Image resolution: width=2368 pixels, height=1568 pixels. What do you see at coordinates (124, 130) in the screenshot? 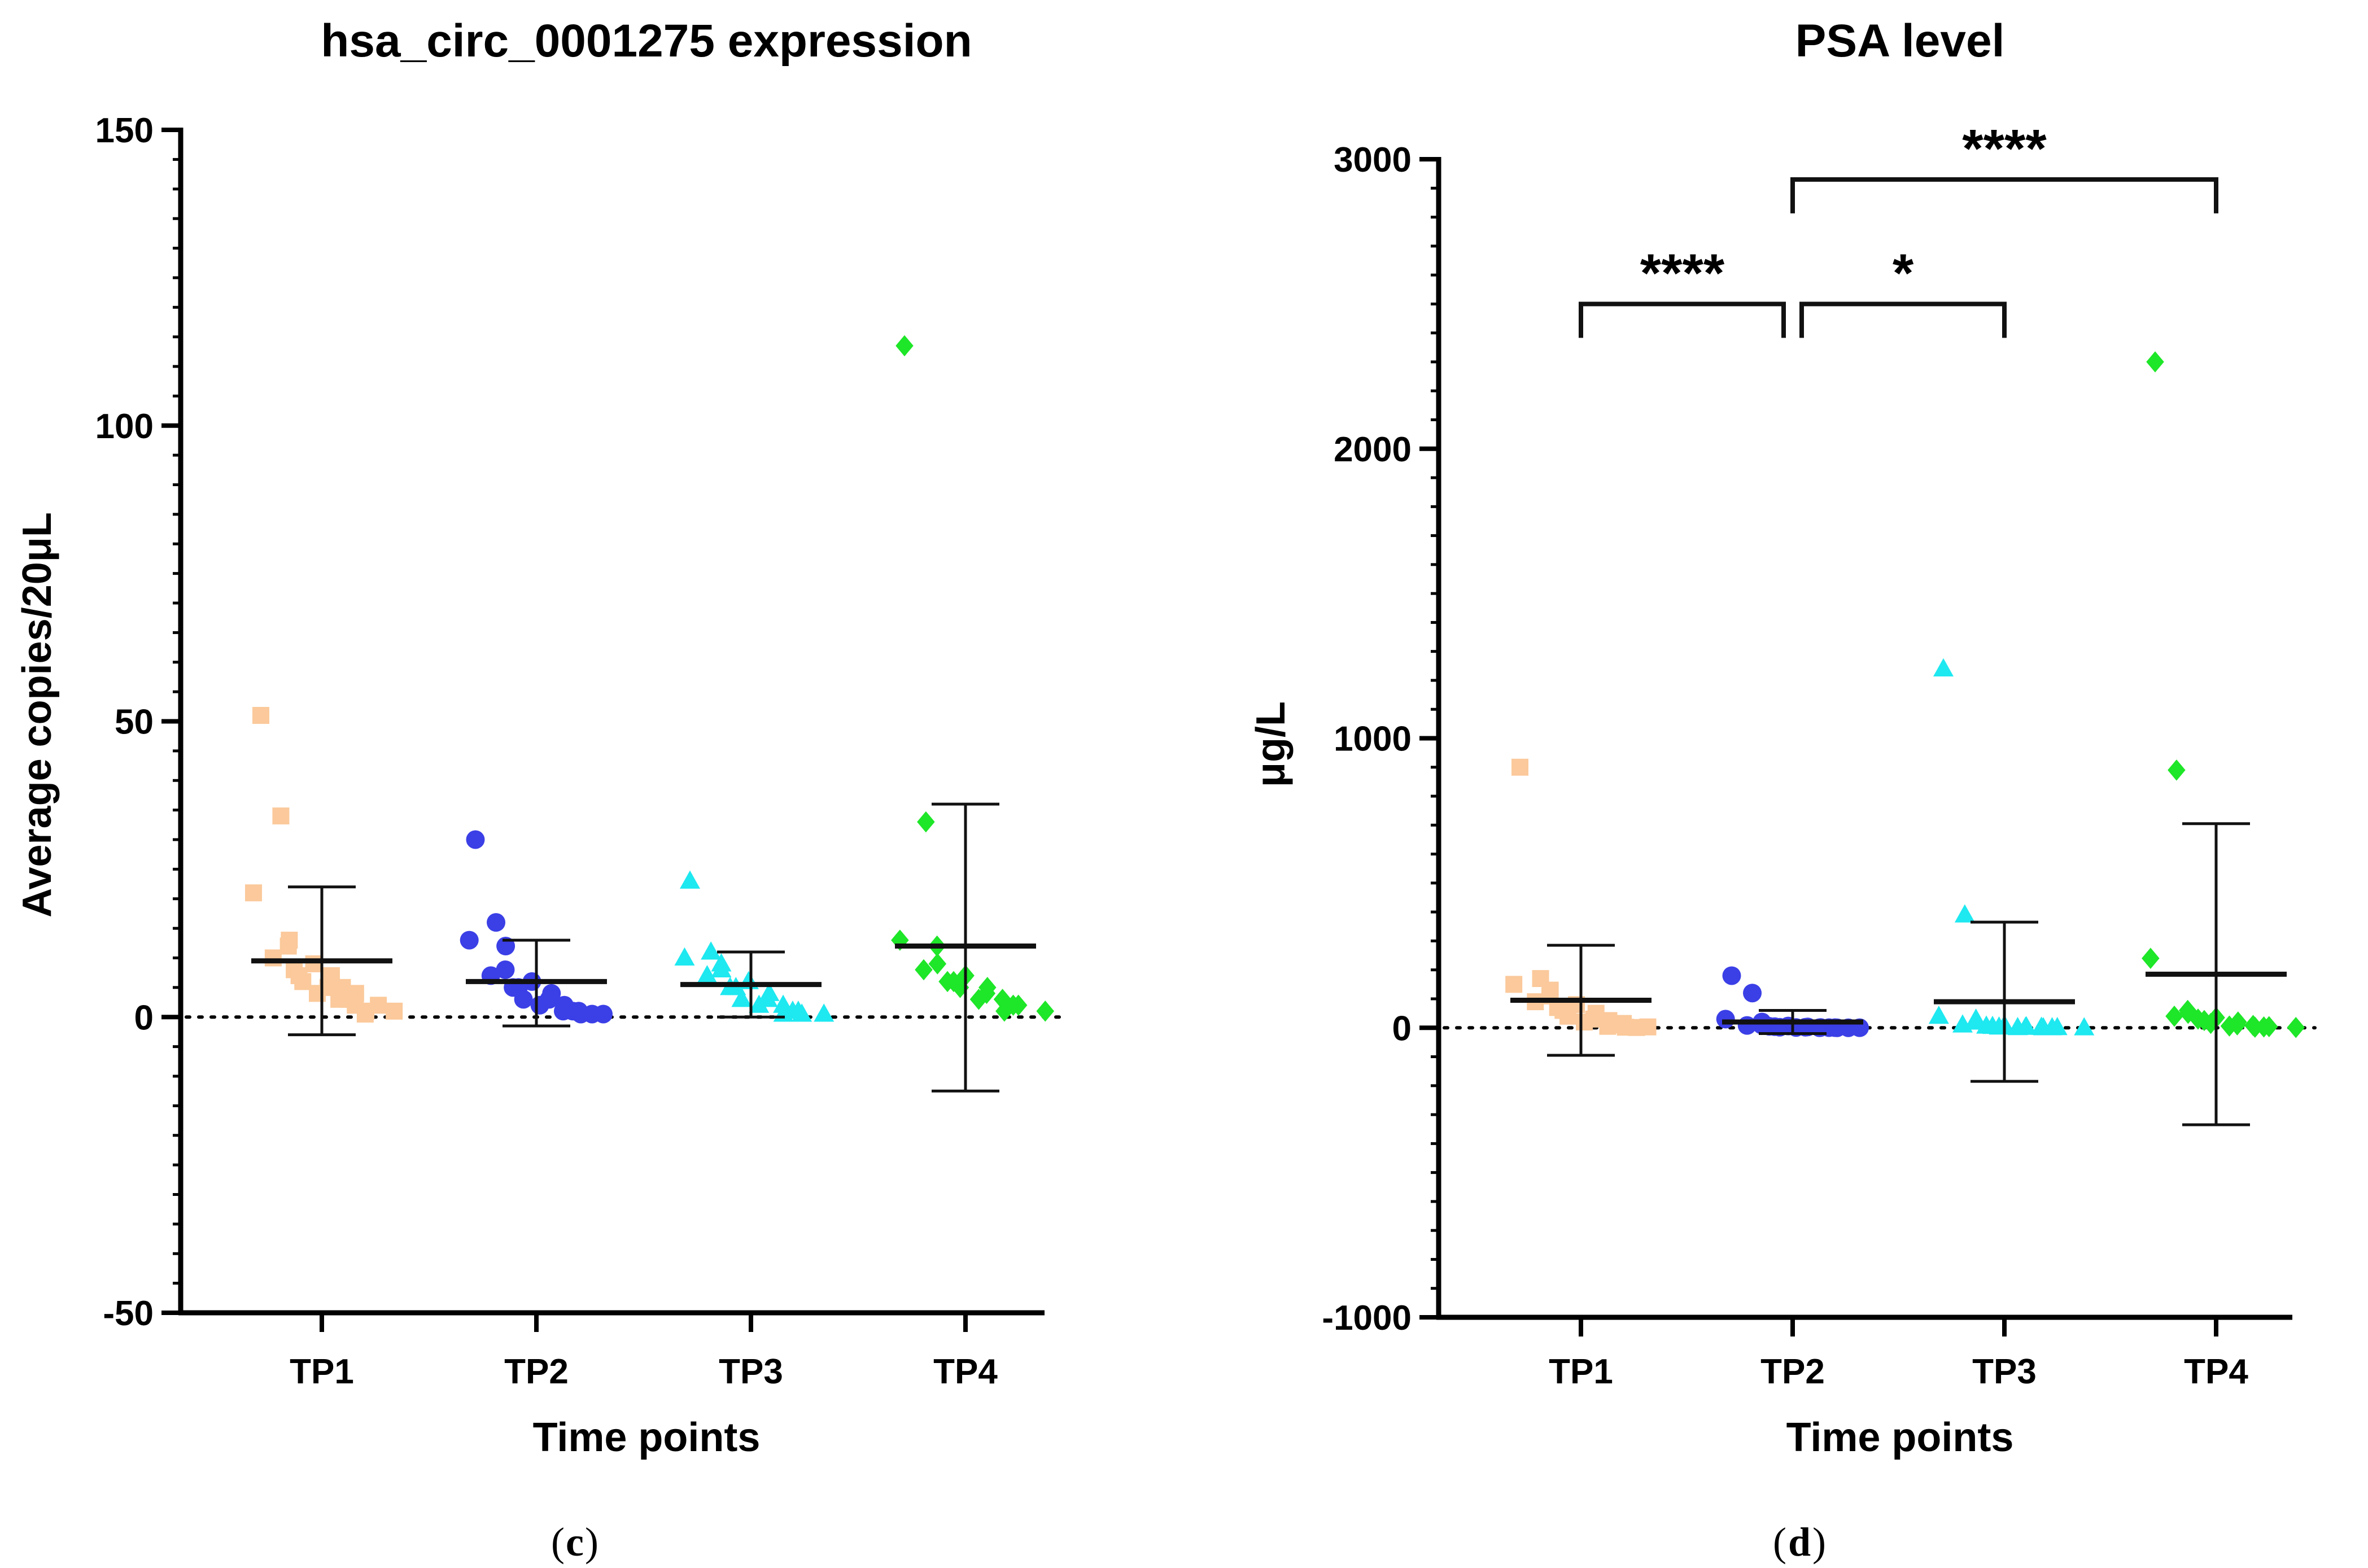
I see `y-tick-label: 150` at bounding box center [124, 130].